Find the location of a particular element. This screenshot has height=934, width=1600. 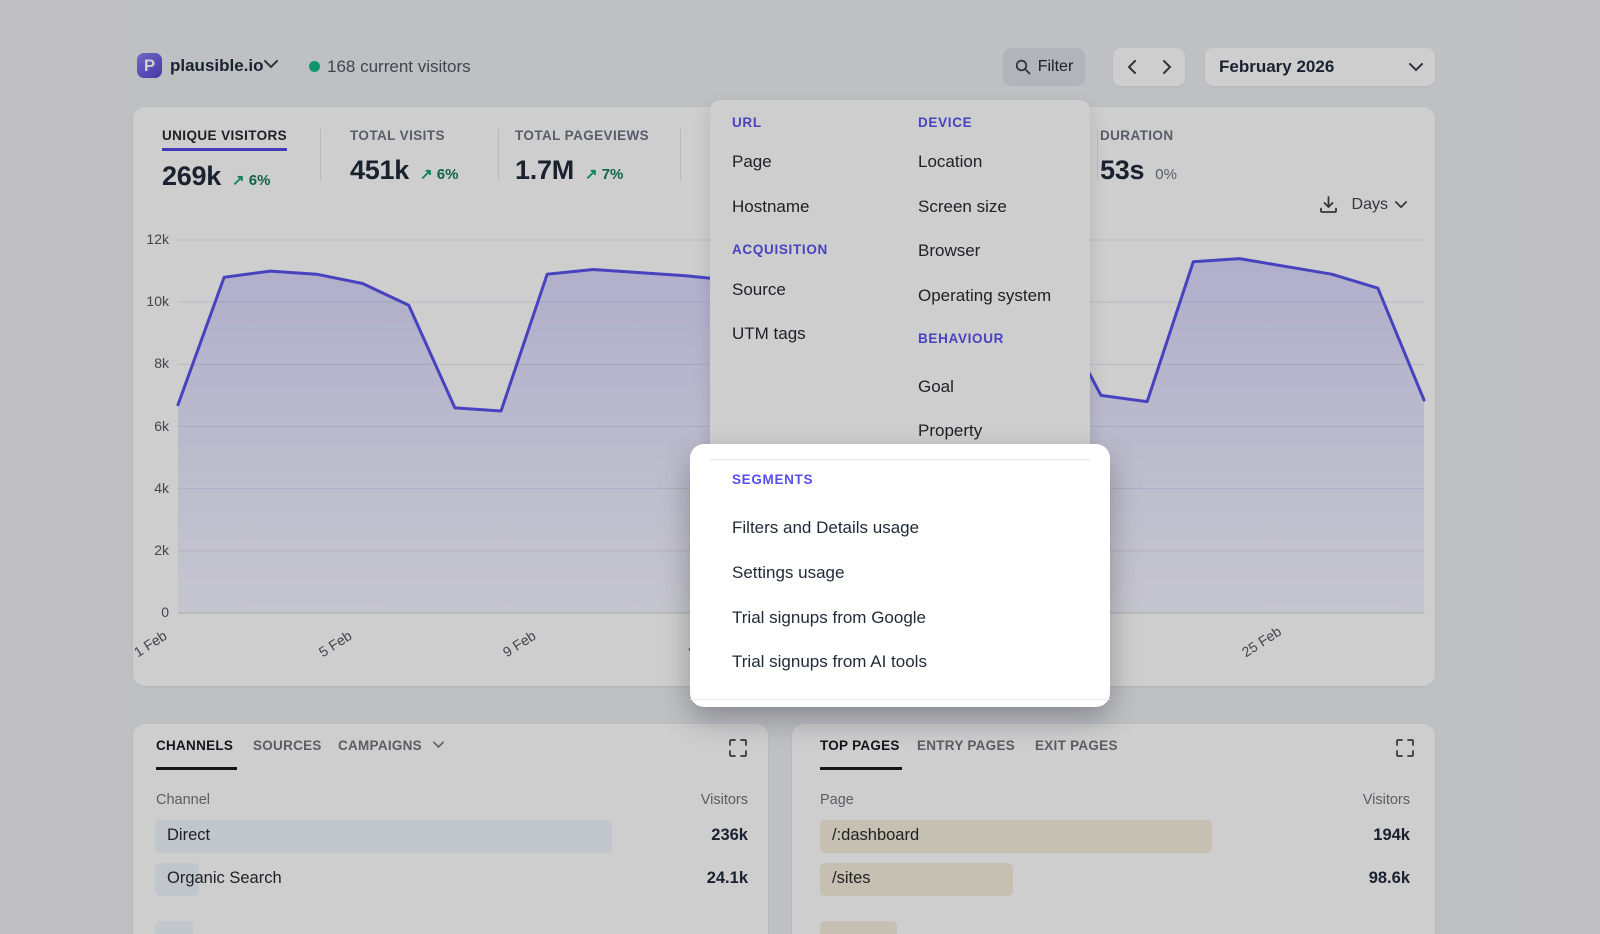

filter-section-behaviour: BEHAVIOUR is located at coordinates (961, 338).